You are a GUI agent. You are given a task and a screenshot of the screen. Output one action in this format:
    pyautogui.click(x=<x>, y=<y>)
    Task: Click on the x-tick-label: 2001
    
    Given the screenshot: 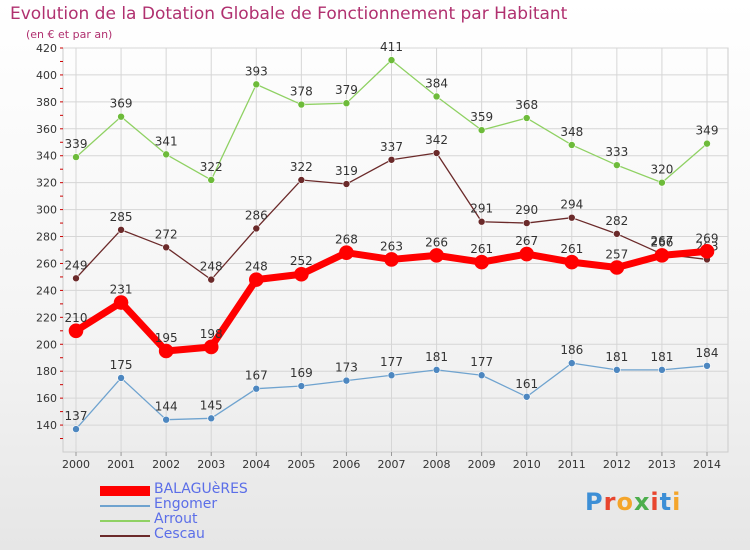 What is the action you would take?
    pyautogui.click(x=121, y=464)
    